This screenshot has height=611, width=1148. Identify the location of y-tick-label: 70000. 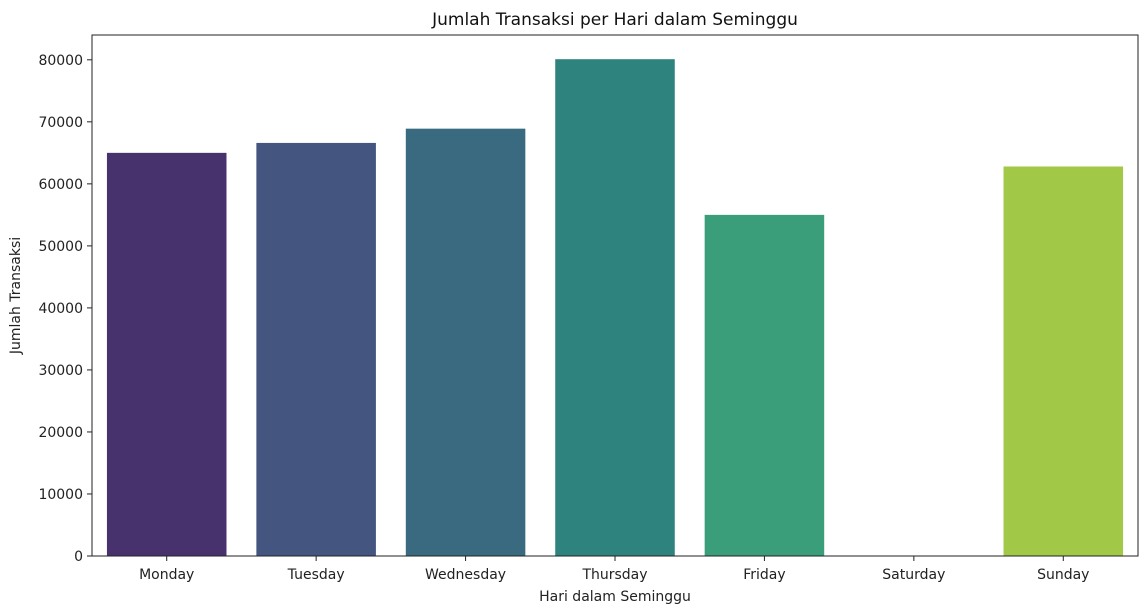
(60, 123).